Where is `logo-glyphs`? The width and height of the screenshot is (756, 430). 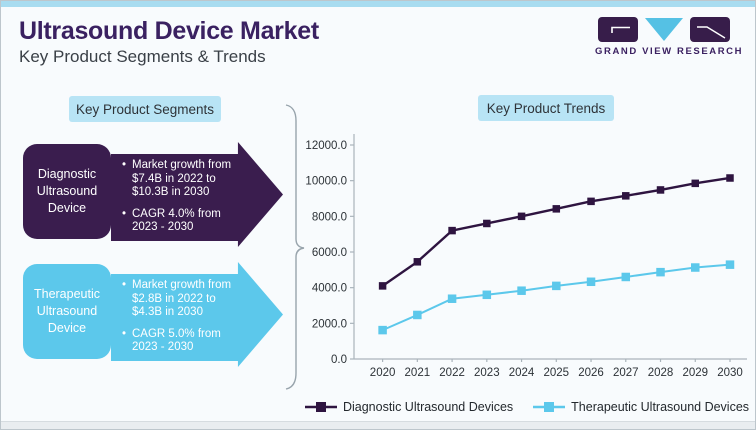
logo-glyphs is located at coordinates (664, 29).